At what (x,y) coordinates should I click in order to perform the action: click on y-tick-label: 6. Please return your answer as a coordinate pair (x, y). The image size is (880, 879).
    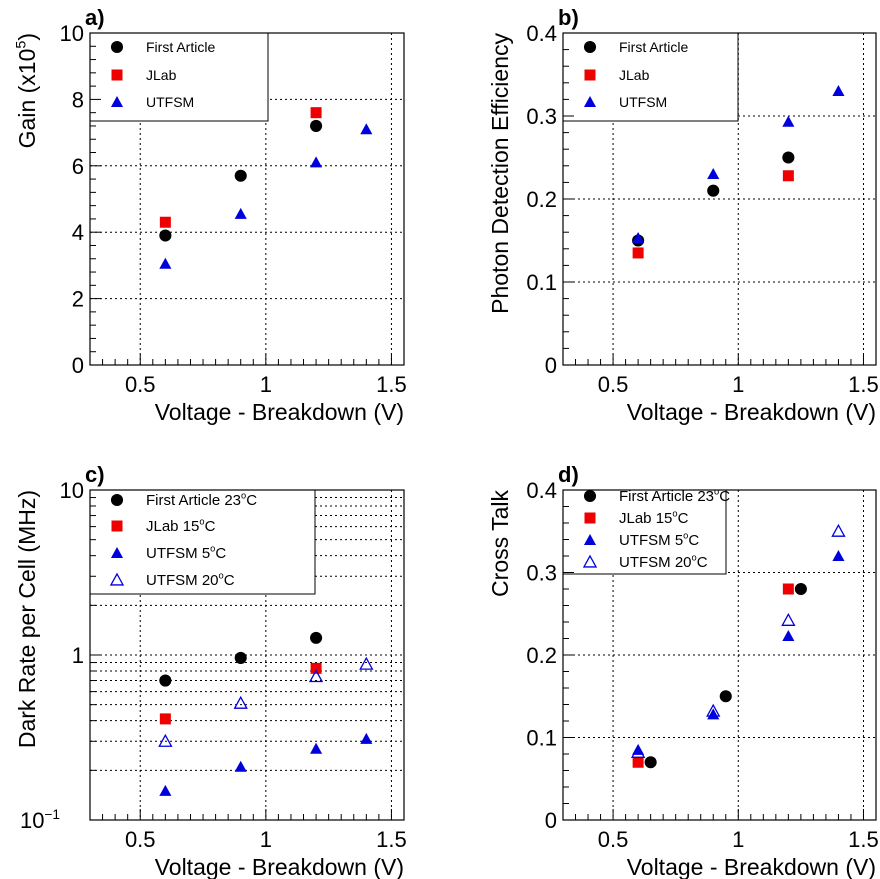
    Looking at the image, I should click on (78, 166).